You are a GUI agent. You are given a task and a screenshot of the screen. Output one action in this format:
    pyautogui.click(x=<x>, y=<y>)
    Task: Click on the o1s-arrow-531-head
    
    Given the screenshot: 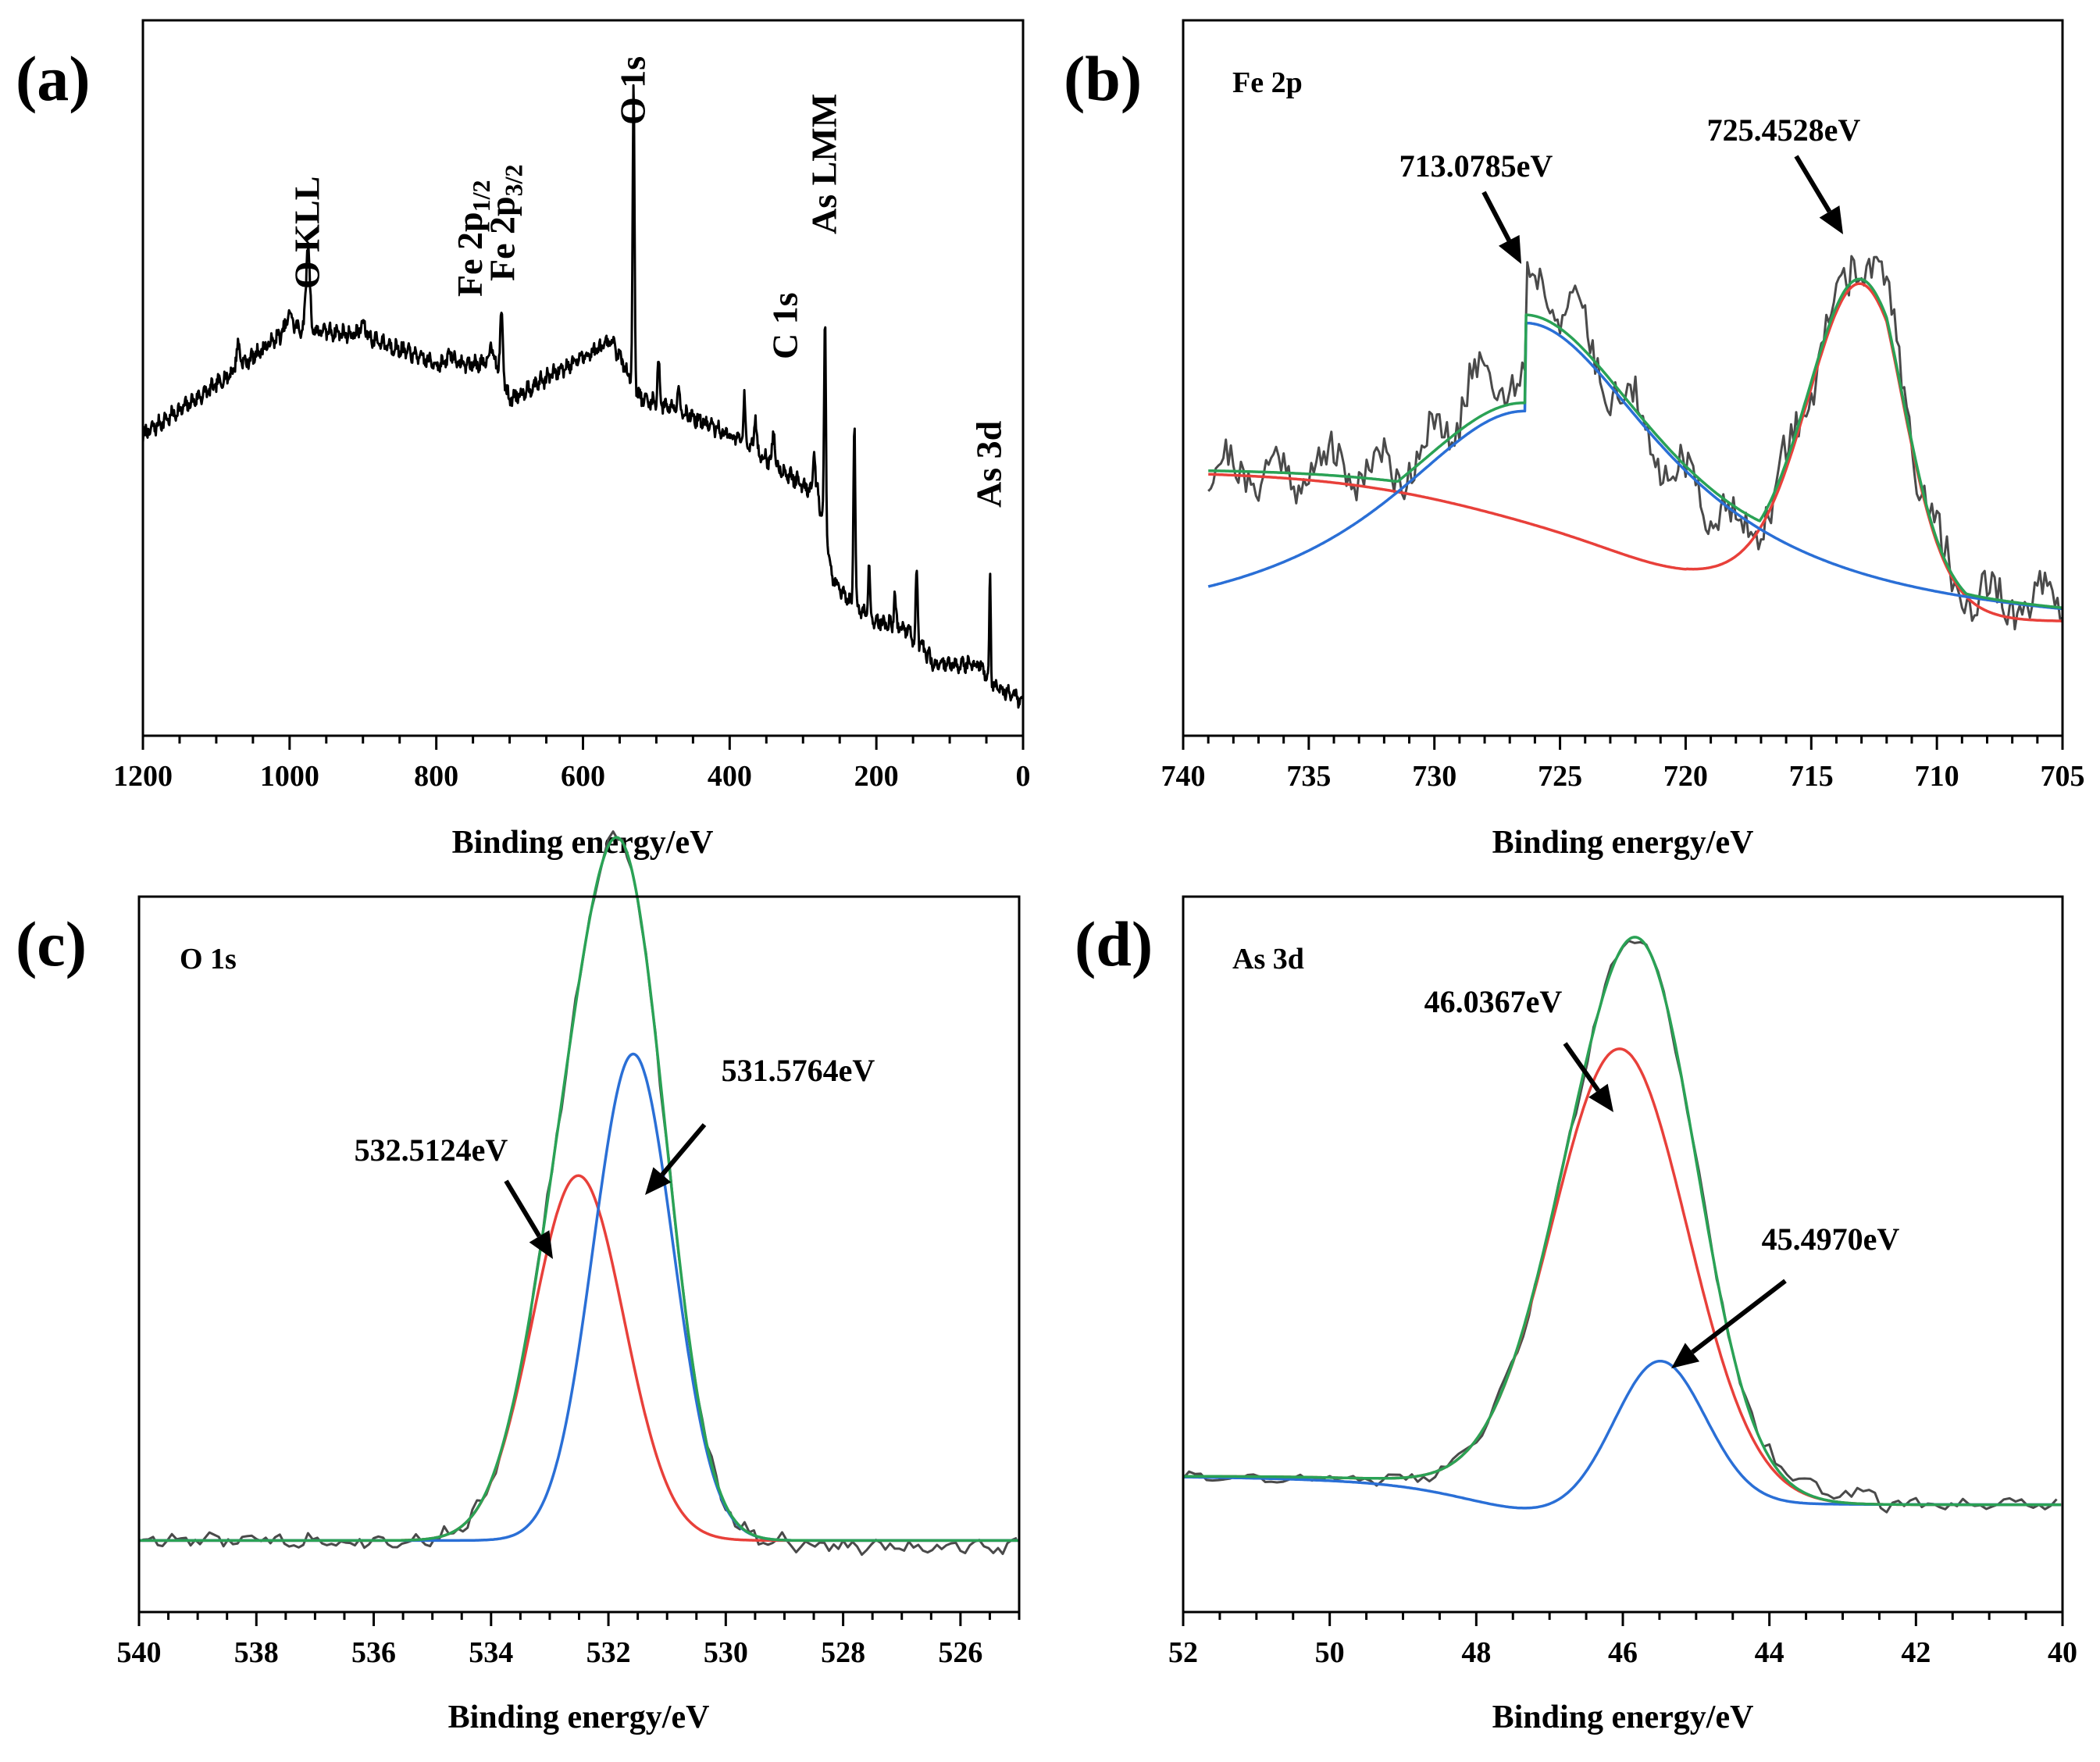 What is the action you would take?
    pyautogui.click(x=658, y=1181)
    